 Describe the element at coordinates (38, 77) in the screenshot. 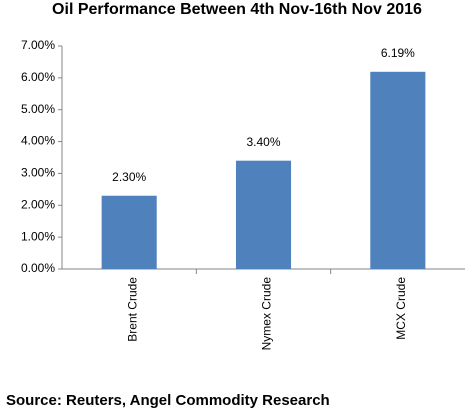

I see `y-tick-label: 6.00%` at that location.